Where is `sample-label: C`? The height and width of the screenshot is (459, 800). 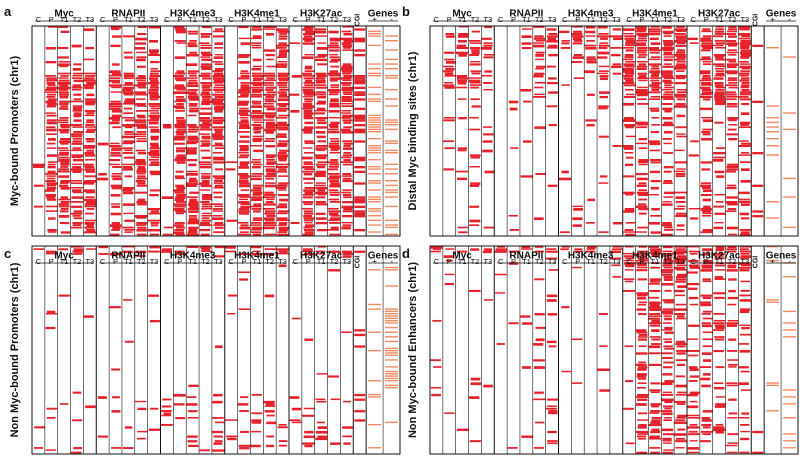
sample-label: C is located at coordinates (437, 261).